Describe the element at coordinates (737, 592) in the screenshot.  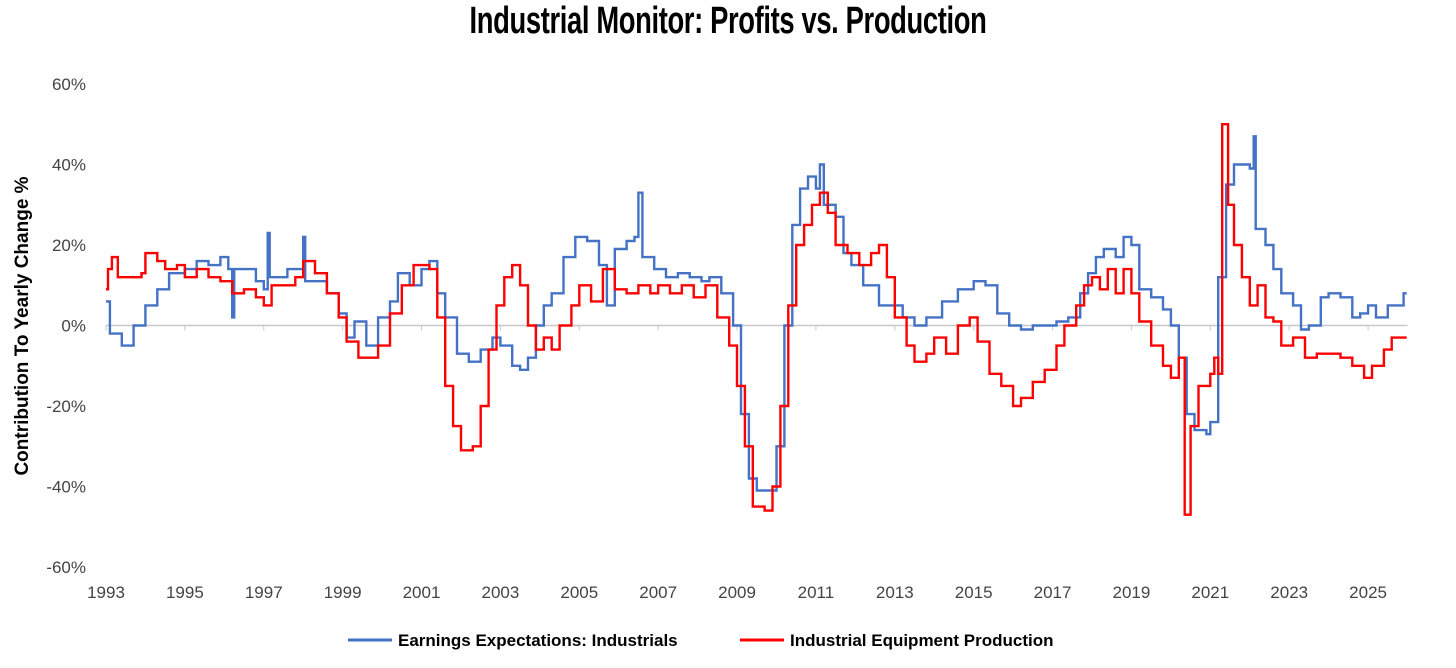
I see `x-tick-label: 2009` at that location.